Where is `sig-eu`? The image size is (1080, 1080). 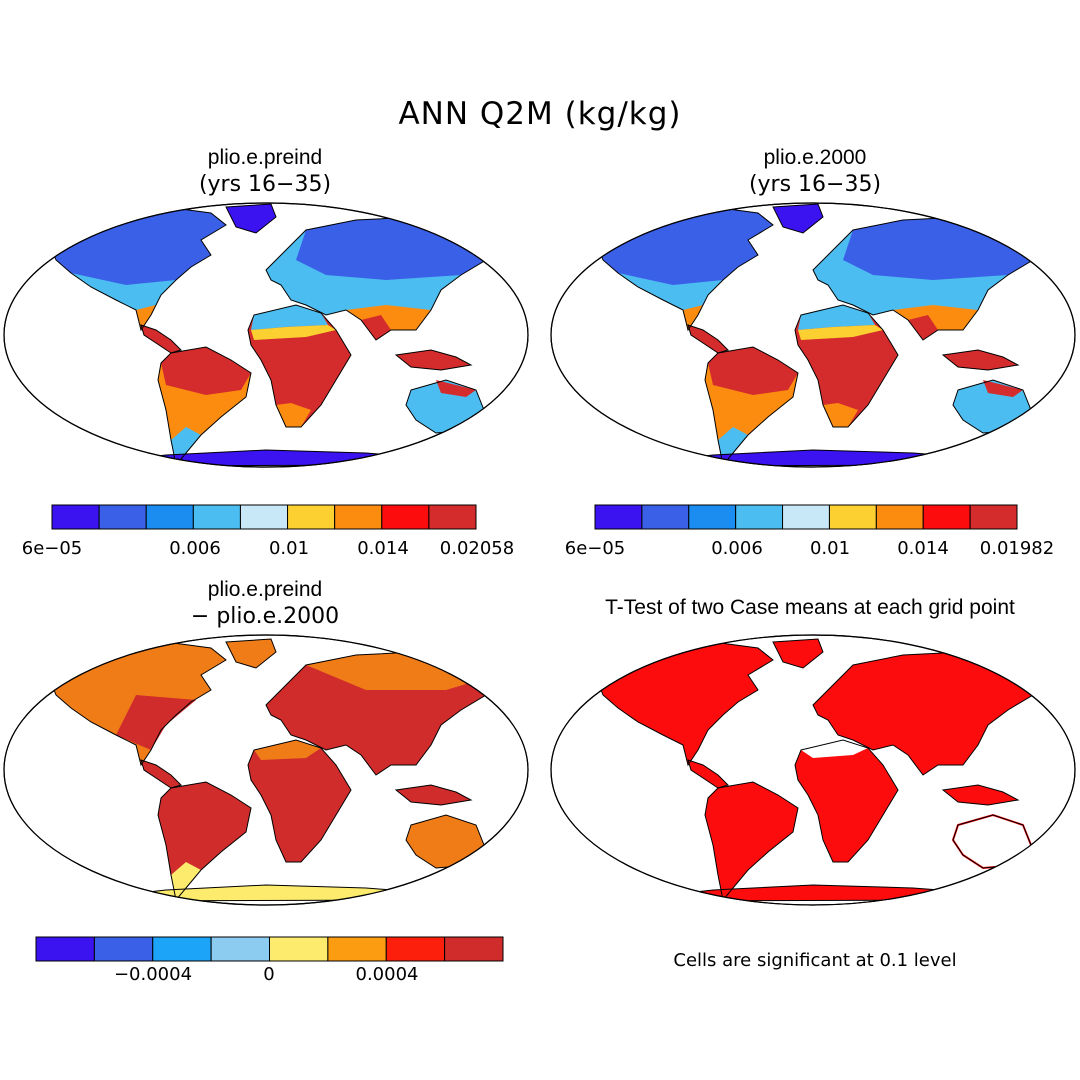 sig-eu is located at coordinates (928, 713).